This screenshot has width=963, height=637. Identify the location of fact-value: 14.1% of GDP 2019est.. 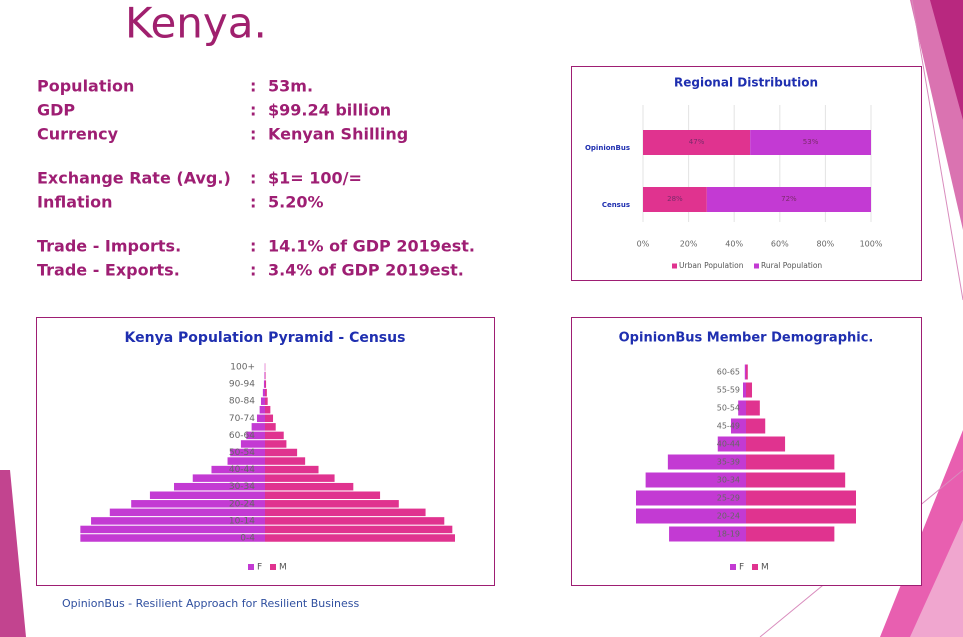
(371, 246).